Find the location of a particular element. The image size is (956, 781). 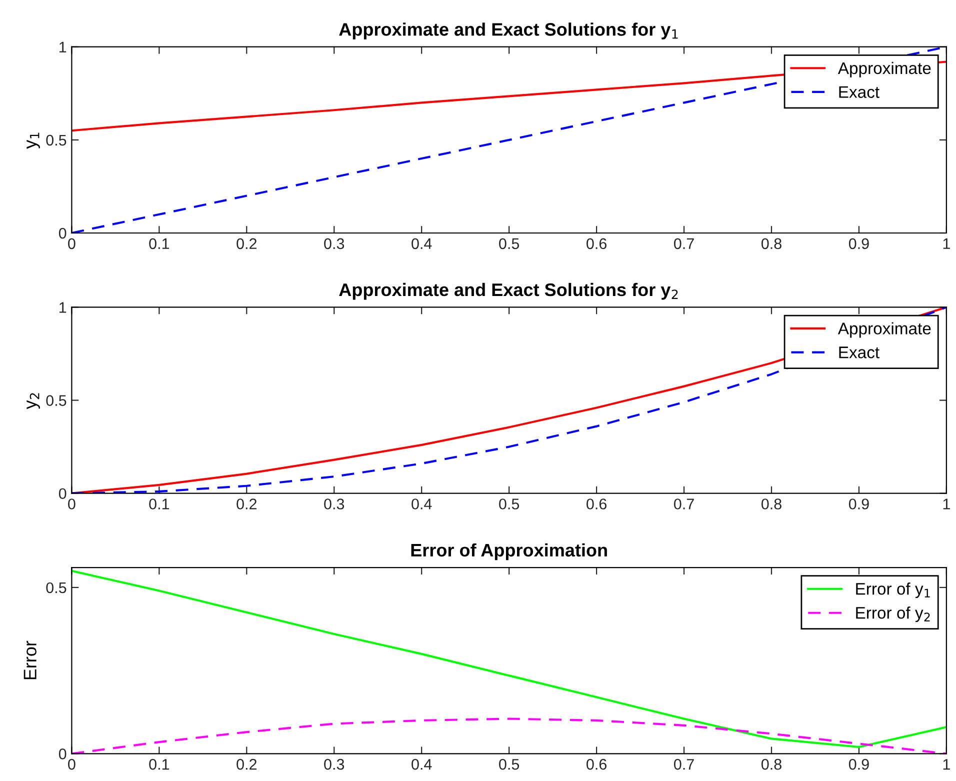

chart-title: Error of Approximation is located at coordinates (509, 551).